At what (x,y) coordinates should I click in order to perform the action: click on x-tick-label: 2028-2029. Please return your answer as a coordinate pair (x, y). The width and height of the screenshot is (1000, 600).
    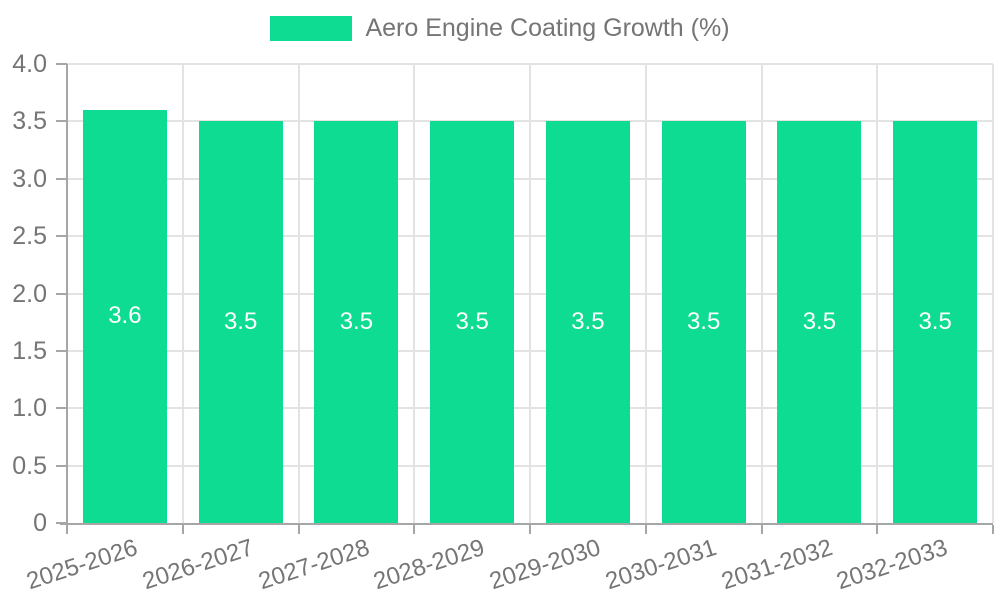
    Looking at the image, I should click on (429, 565).